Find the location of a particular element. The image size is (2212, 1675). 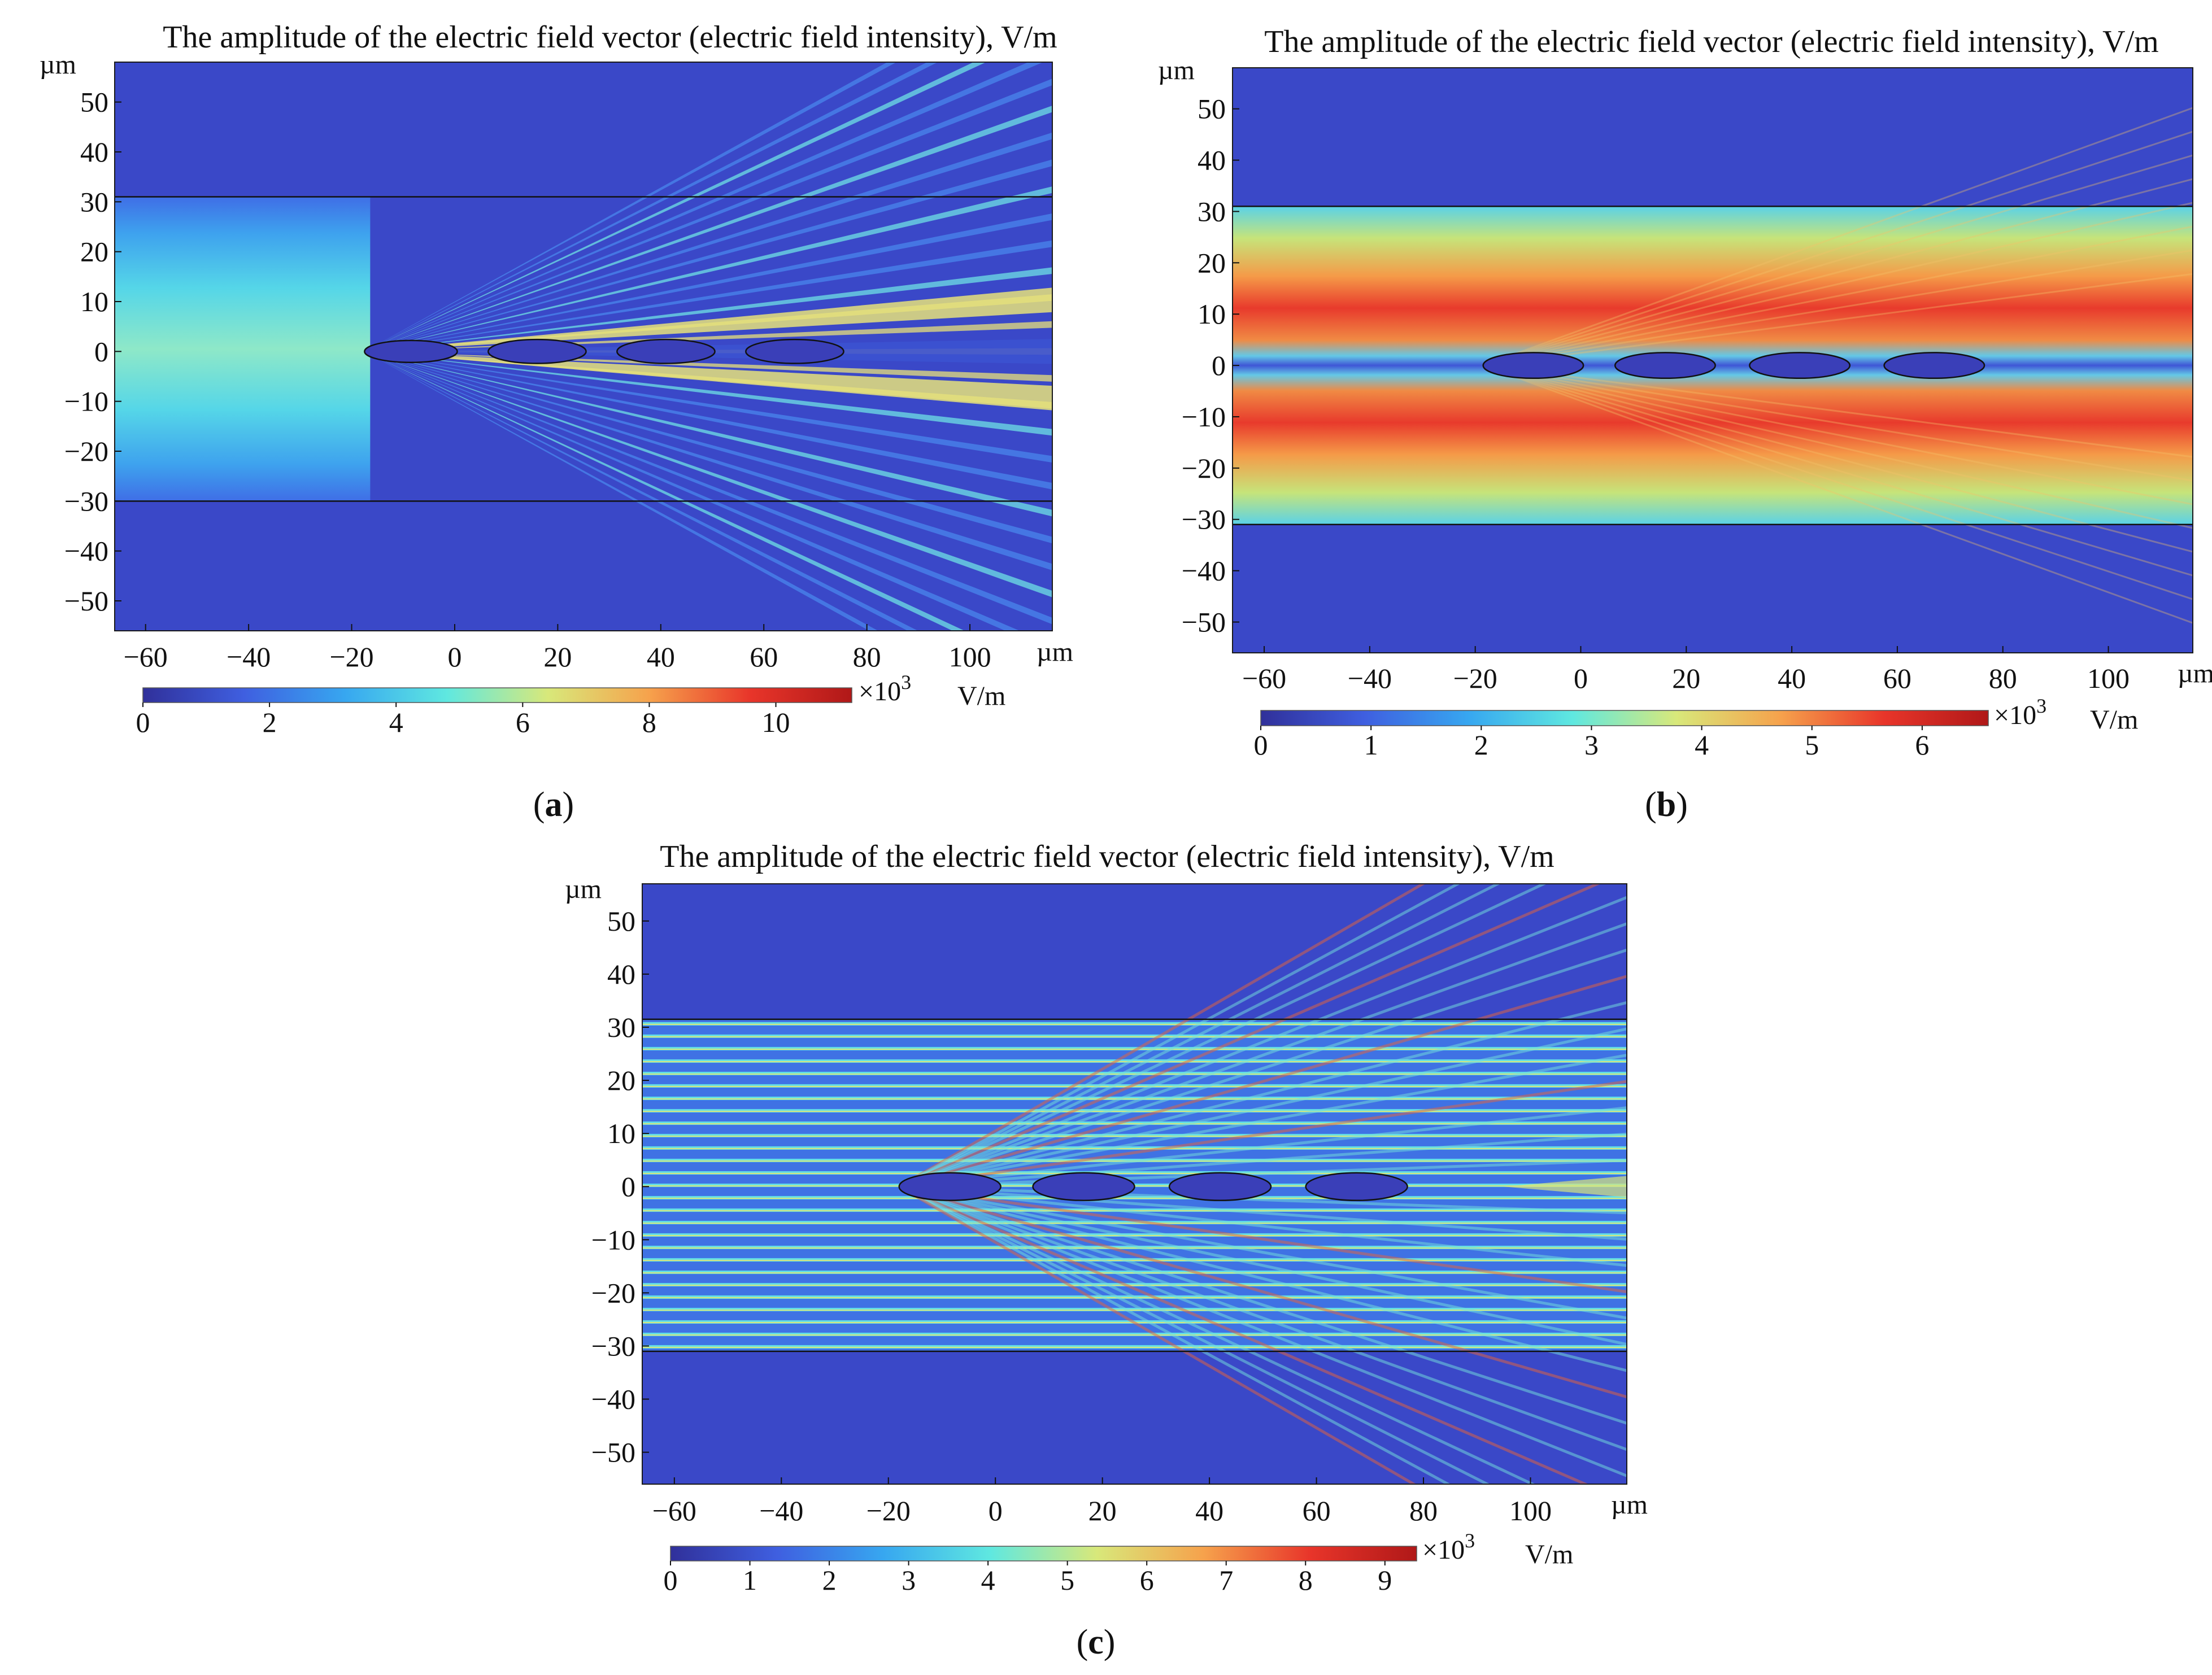

field-map is located at coordinates (583, 346).